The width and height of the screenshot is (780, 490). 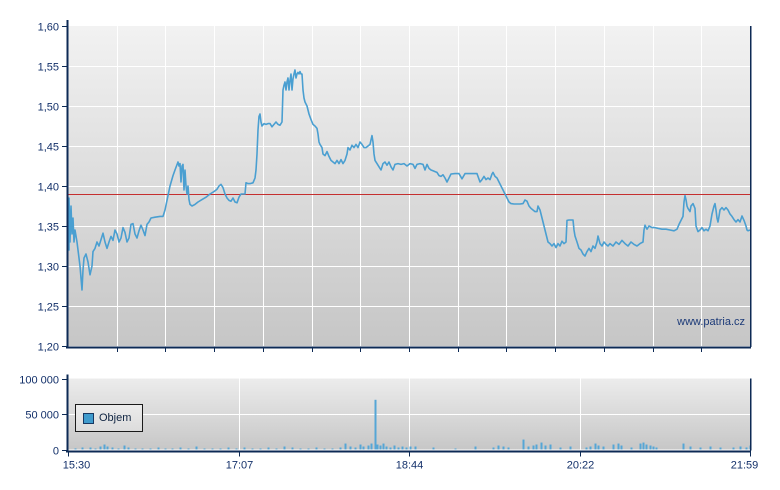 I want to click on volume-series-swatch-icon, so click(x=88, y=418).